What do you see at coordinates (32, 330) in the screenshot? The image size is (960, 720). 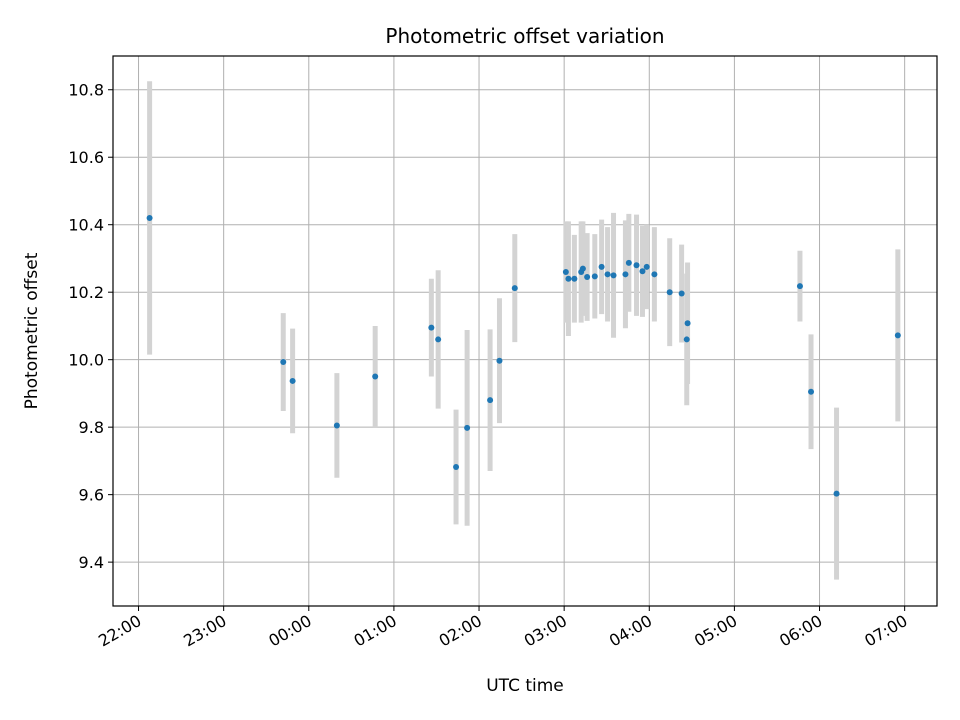 I see `y-axis-label: Photometric offset` at bounding box center [32, 330].